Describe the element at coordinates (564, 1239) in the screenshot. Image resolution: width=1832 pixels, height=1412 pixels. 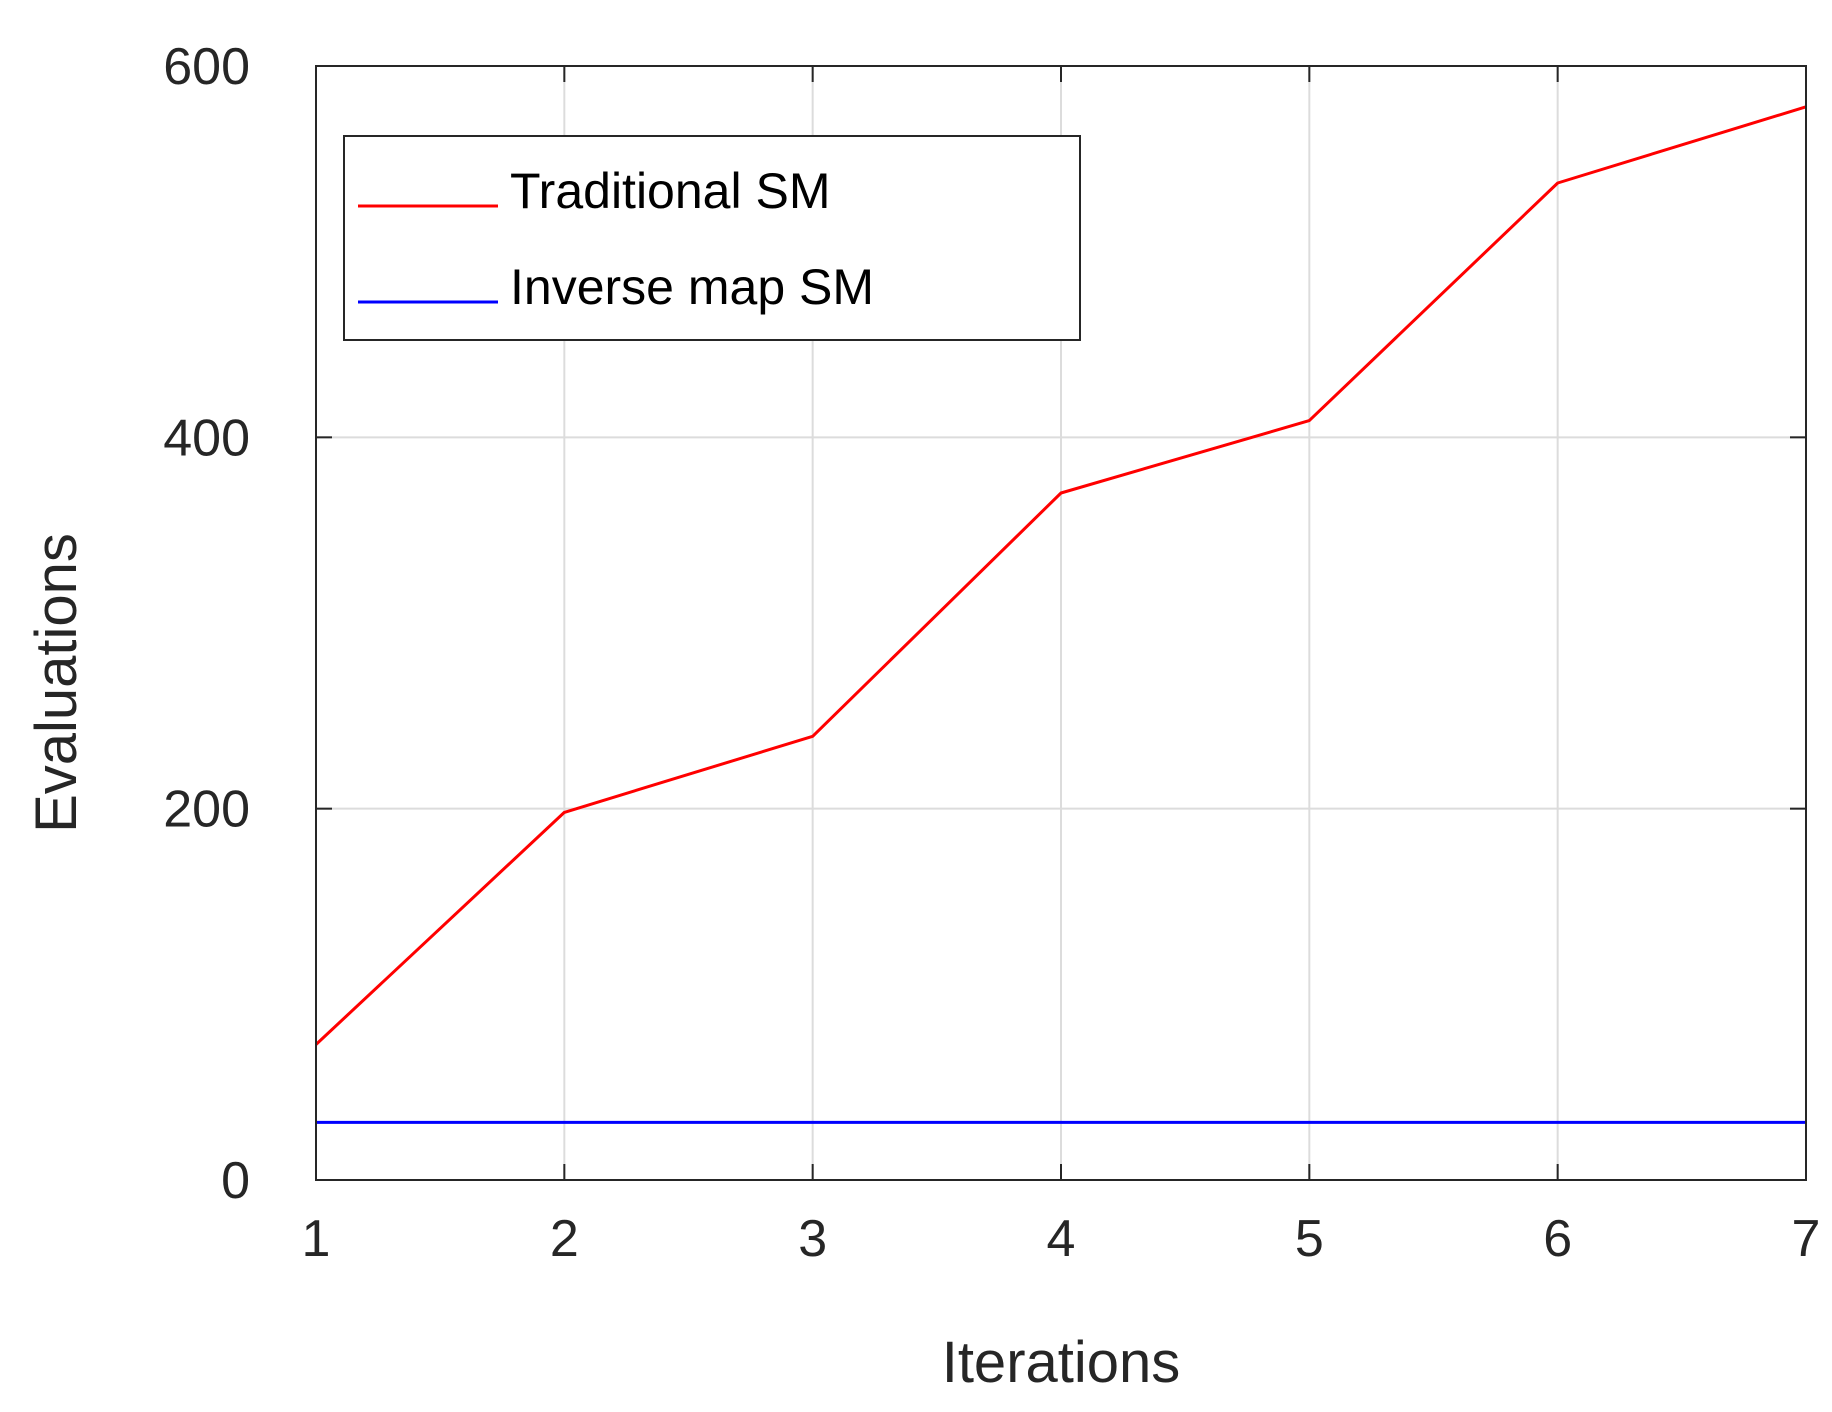
I see `x-tick-label: 2` at that location.